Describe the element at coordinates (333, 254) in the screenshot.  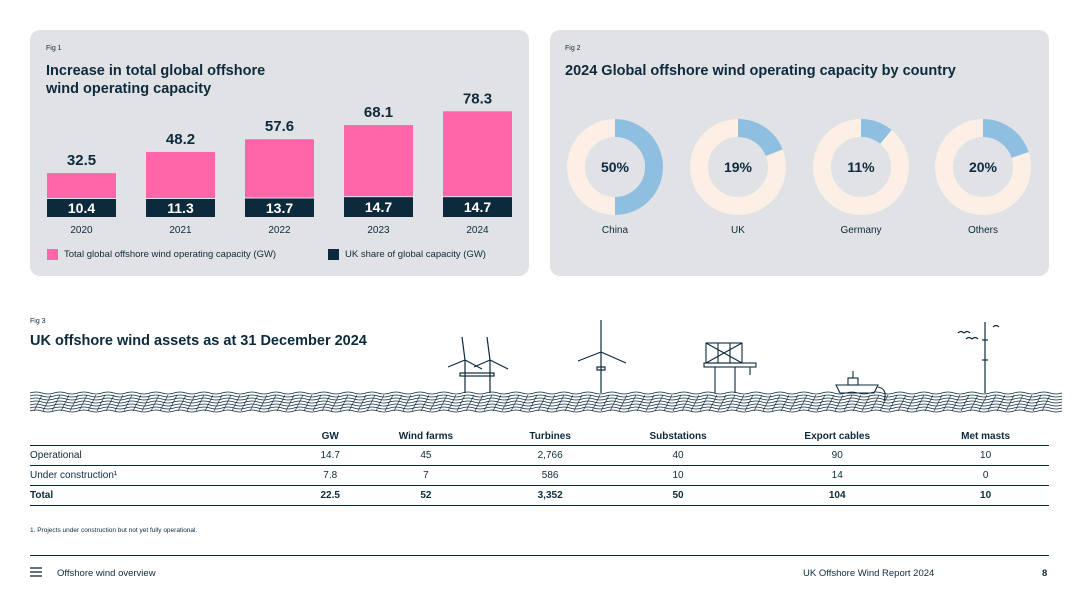
I see `legend-uk-swatch` at that location.